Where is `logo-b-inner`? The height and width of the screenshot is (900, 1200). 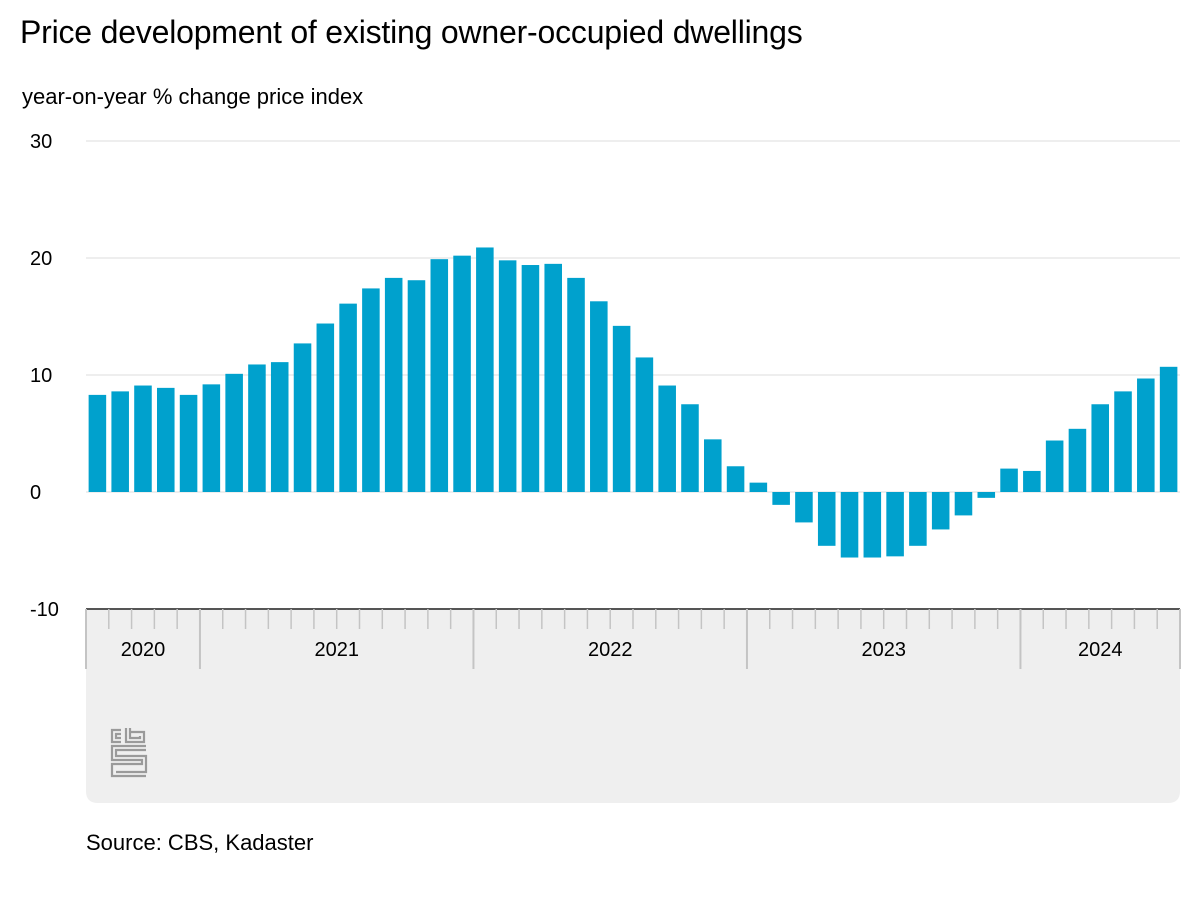
logo-b-inner is located at coordinates (135, 734).